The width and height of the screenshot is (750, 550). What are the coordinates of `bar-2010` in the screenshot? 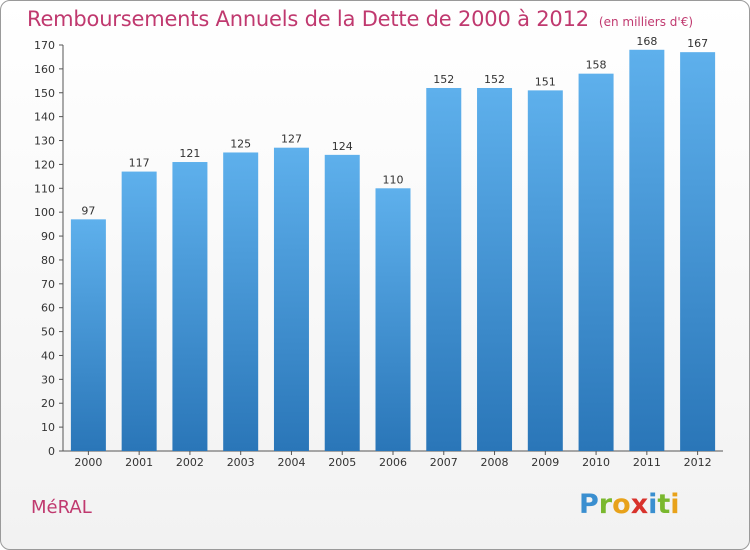 It's located at (596, 262).